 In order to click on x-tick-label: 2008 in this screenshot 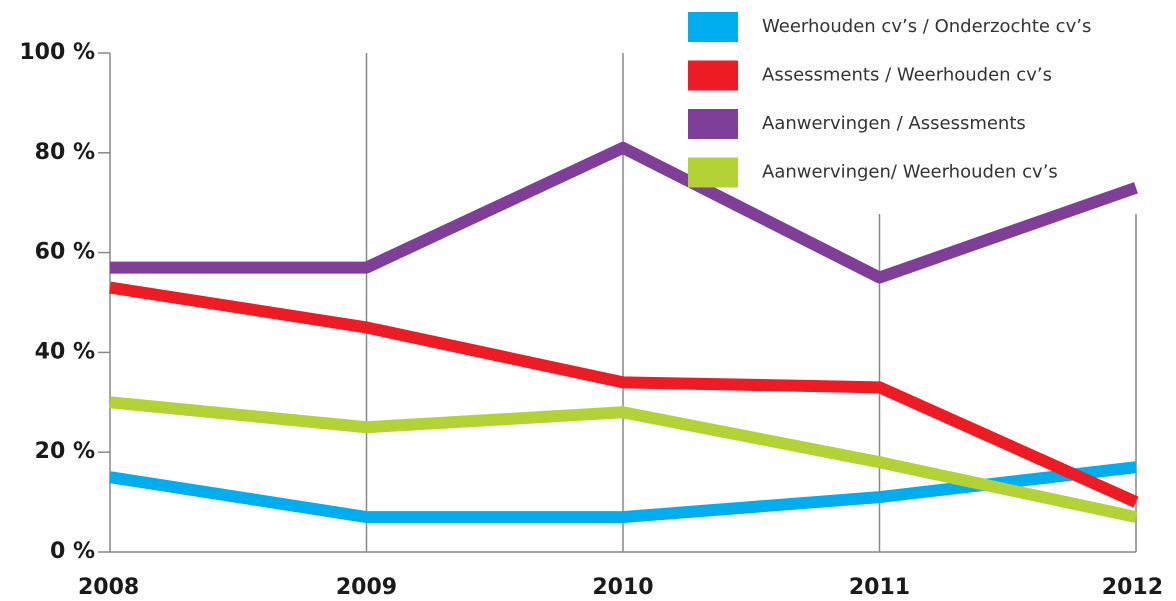, I will do `click(108, 587)`.